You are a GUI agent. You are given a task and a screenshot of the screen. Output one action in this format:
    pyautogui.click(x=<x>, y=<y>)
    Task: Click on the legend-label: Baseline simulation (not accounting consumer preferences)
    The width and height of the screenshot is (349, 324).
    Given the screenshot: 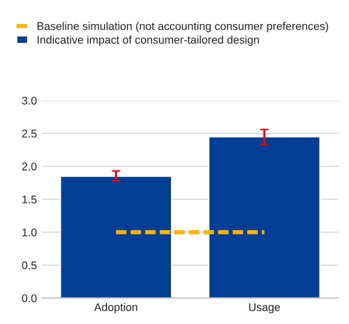 What is the action you would take?
    pyautogui.click(x=183, y=27)
    